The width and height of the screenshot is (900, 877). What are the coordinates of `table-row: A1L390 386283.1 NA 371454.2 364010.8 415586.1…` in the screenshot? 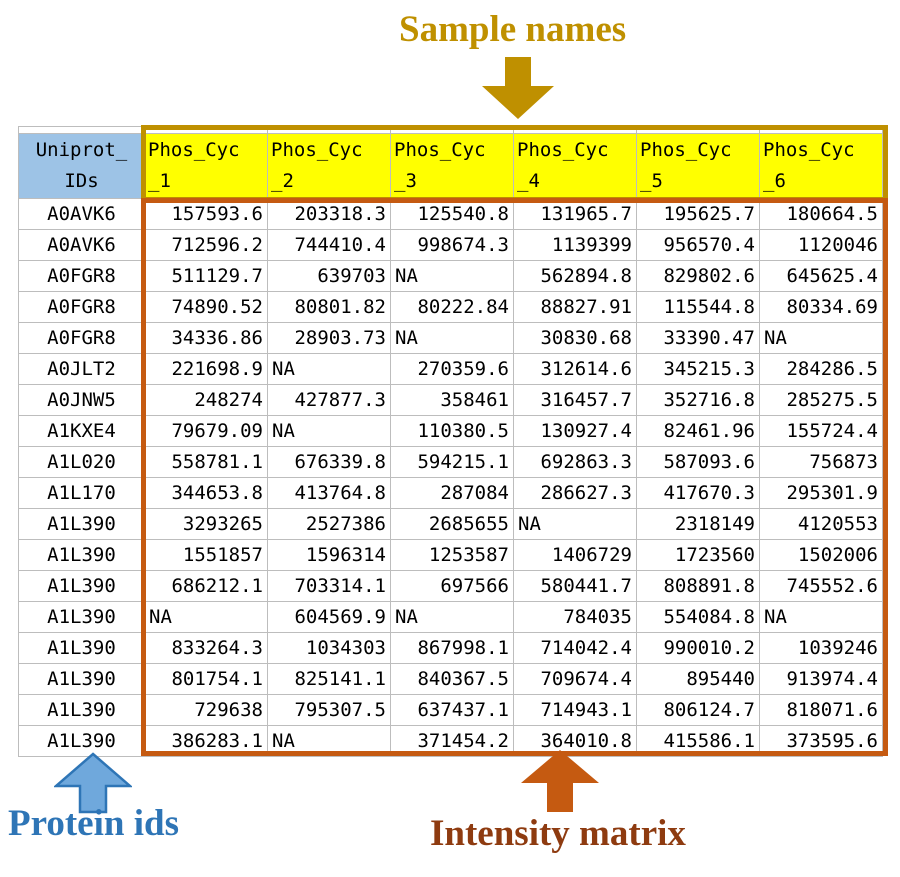 It's located at (450, 741).